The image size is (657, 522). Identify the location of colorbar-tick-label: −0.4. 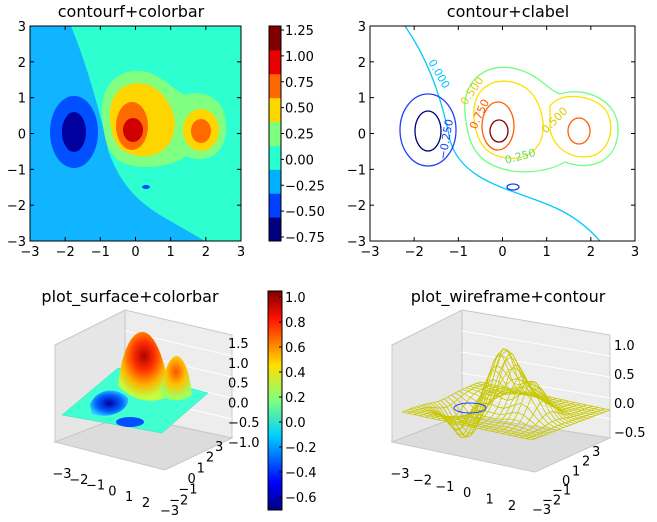
(301, 473).